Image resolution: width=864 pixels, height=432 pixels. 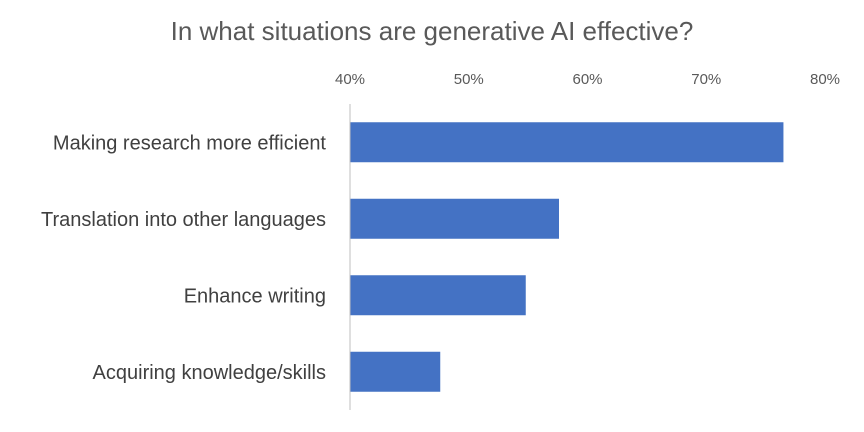 I want to click on x-tick-label: 40%, so click(x=350, y=79).